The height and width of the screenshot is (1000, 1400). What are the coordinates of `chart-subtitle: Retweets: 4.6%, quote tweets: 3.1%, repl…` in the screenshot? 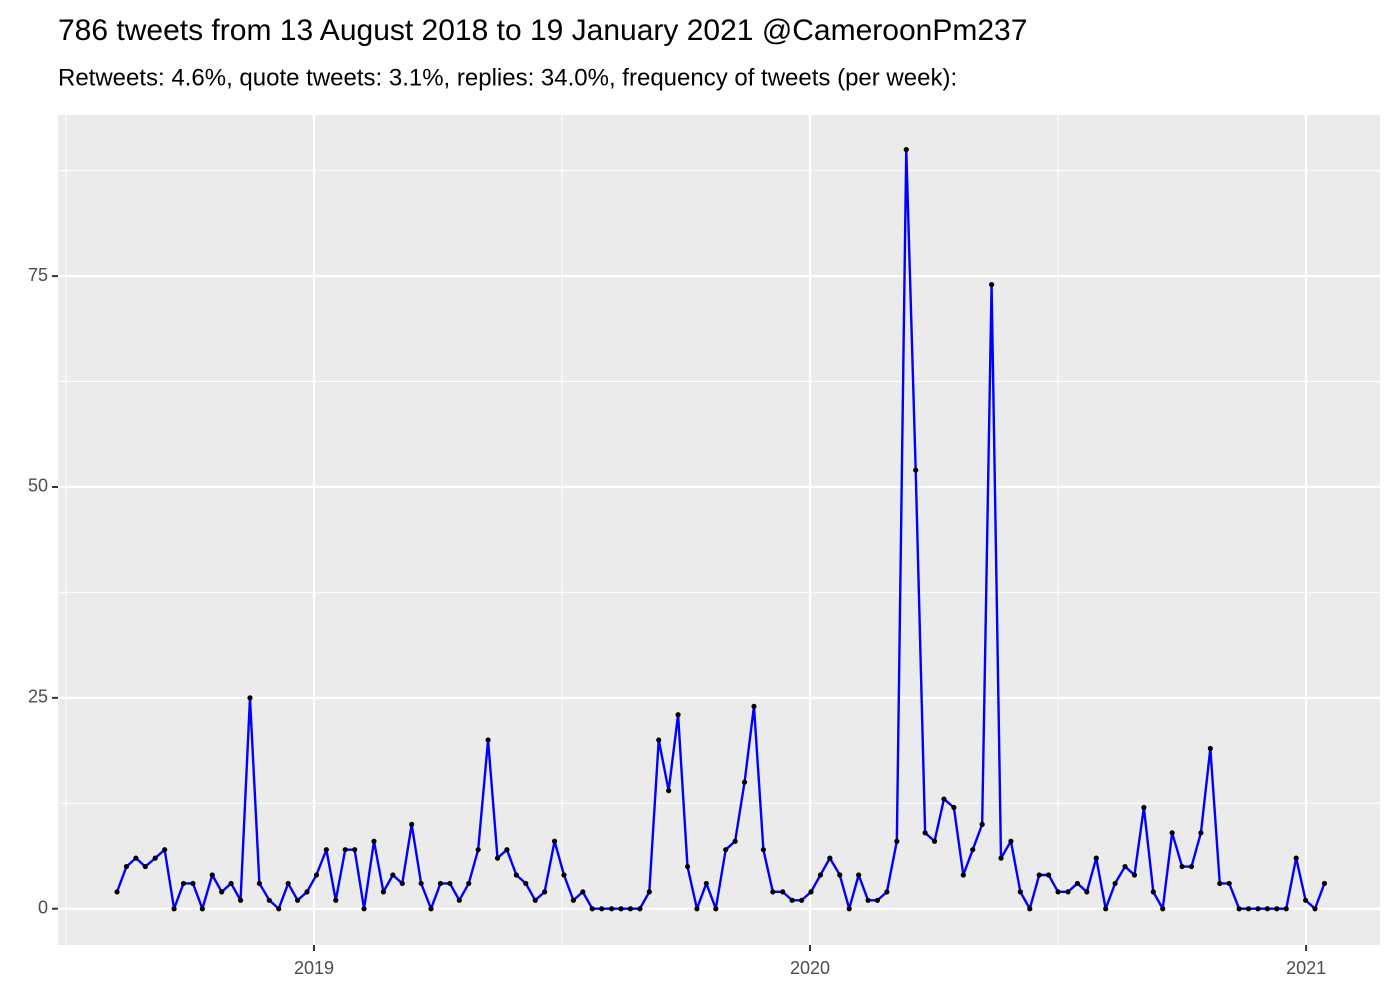 It's located at (507, 77).